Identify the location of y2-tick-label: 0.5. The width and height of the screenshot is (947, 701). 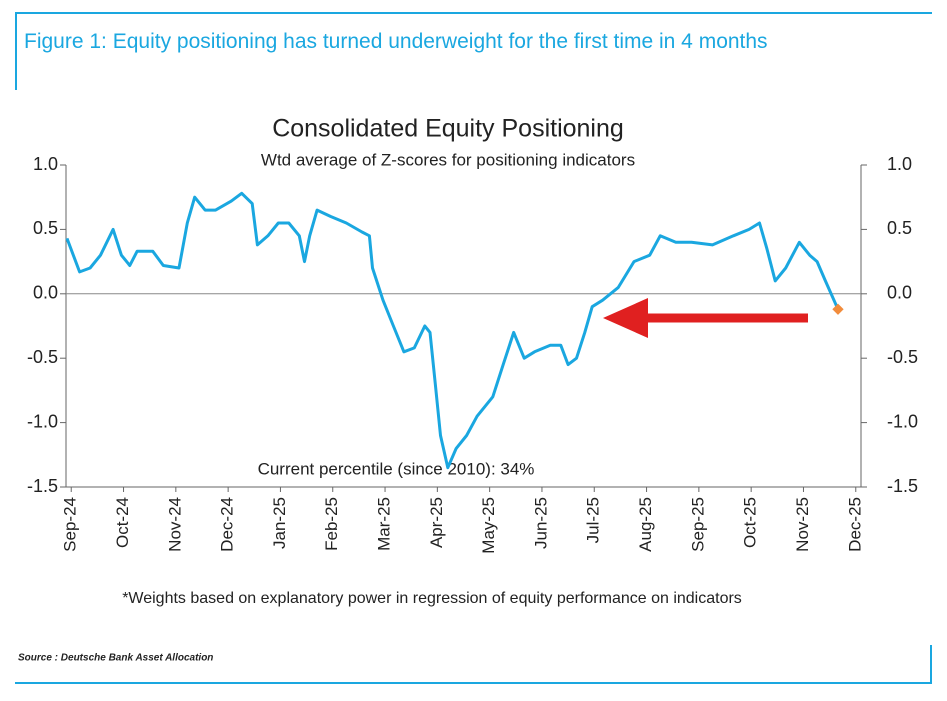
(899, 228).